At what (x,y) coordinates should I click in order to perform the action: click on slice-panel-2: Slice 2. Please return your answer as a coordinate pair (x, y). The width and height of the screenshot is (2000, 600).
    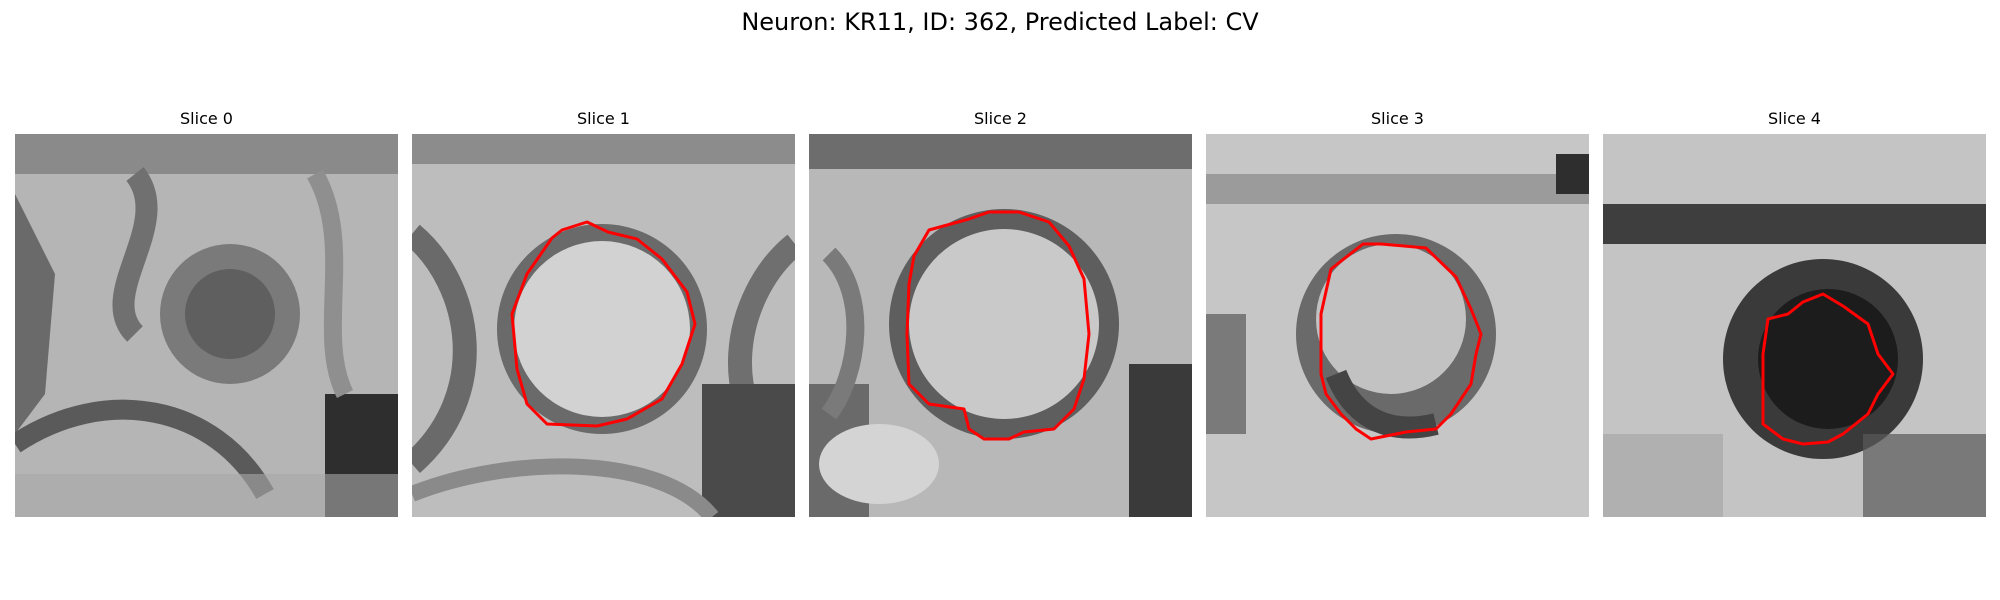
    Looking at the image, I should click on (1000, 312).